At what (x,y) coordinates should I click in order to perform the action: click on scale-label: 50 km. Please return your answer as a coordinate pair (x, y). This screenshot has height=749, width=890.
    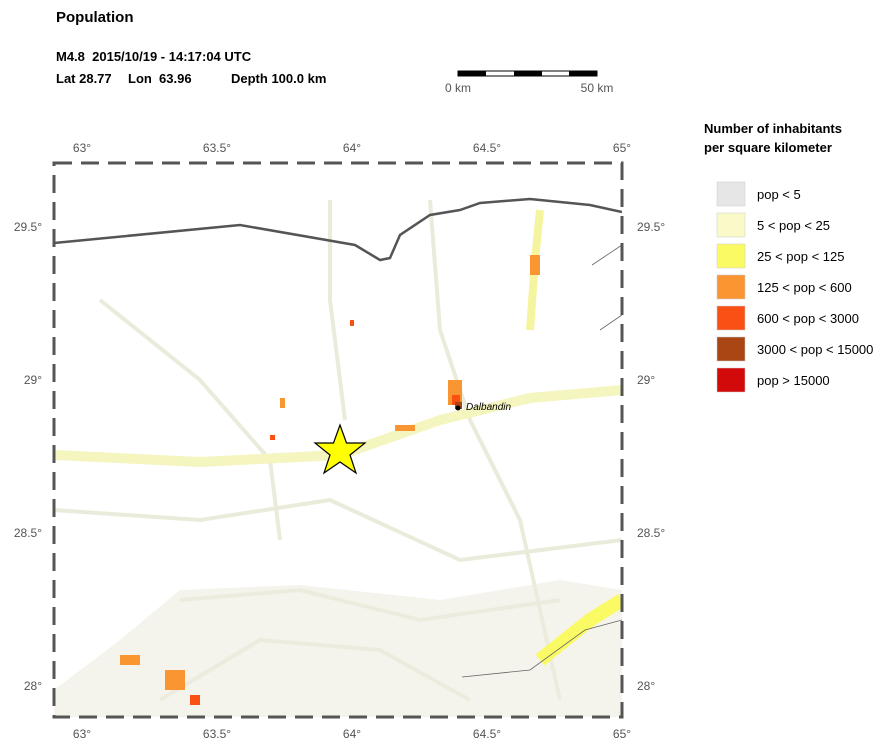
    Looking at the image, I should click on (597, 88).